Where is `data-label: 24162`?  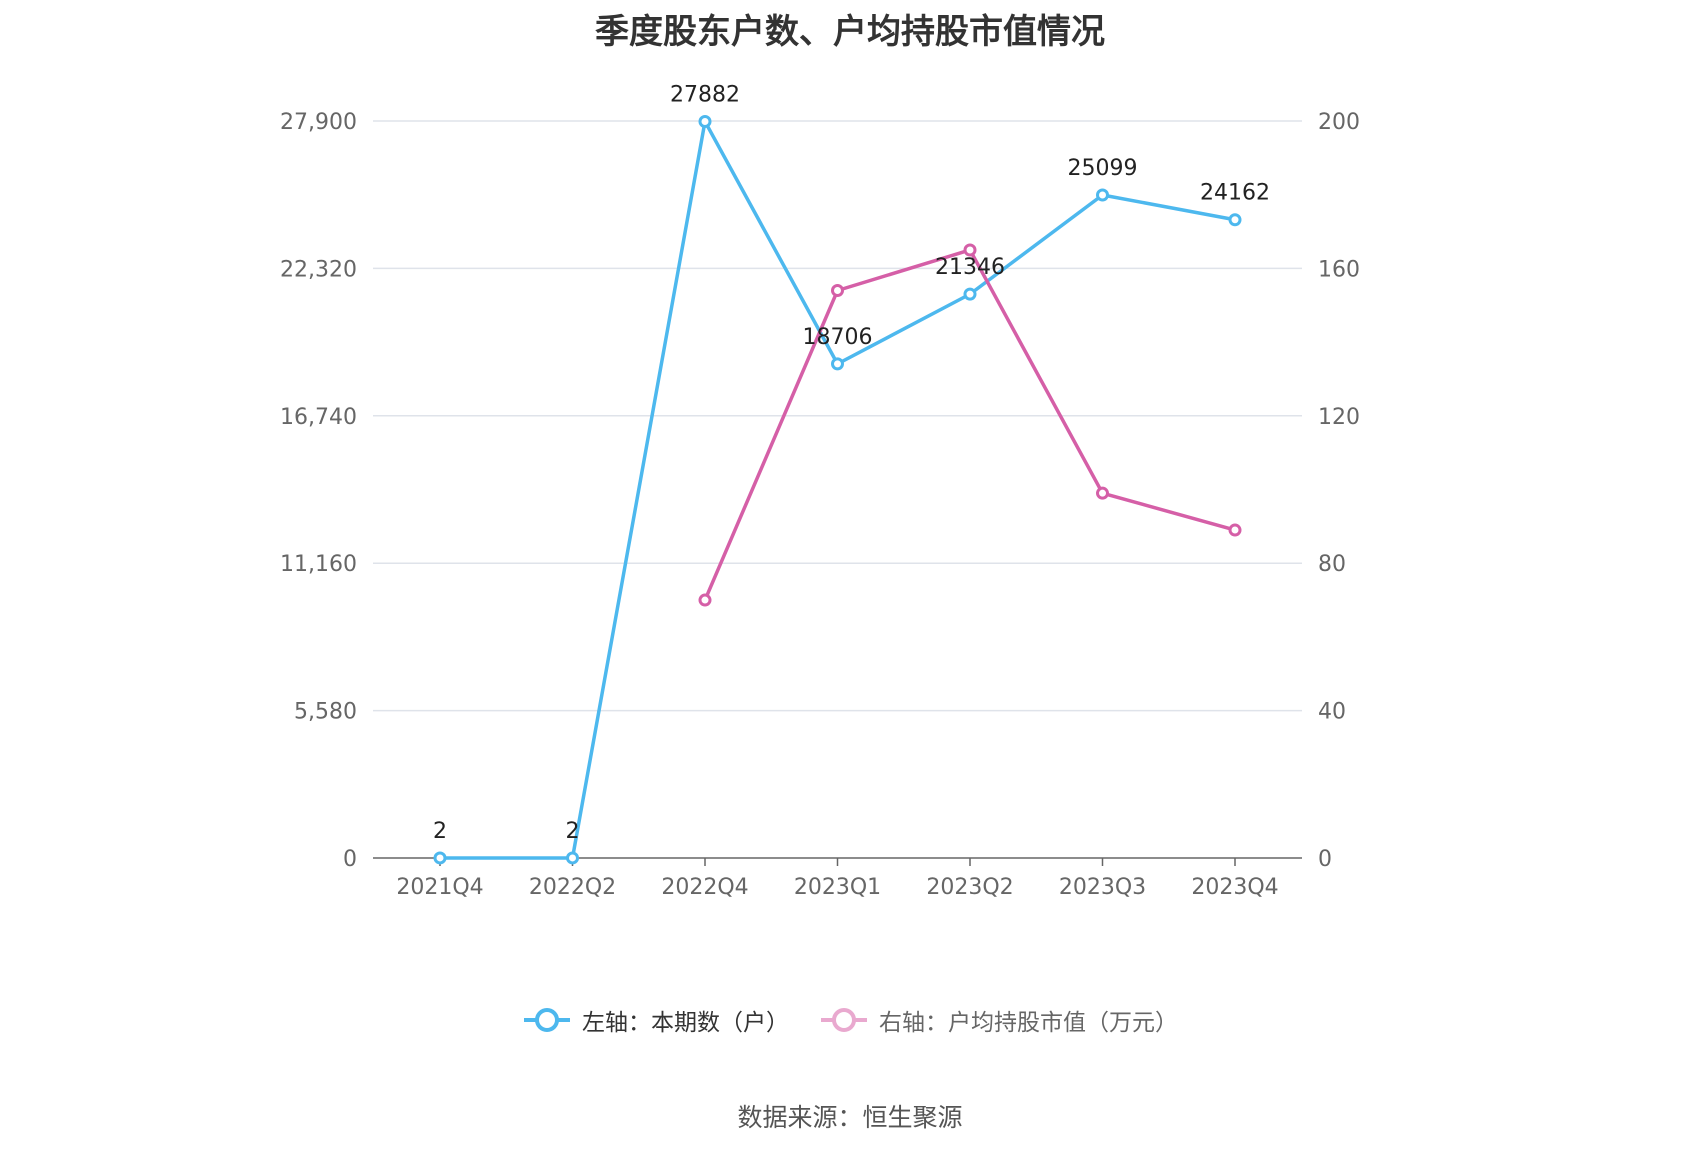
data-label: 24162 is located at coordinates (1235, 193).